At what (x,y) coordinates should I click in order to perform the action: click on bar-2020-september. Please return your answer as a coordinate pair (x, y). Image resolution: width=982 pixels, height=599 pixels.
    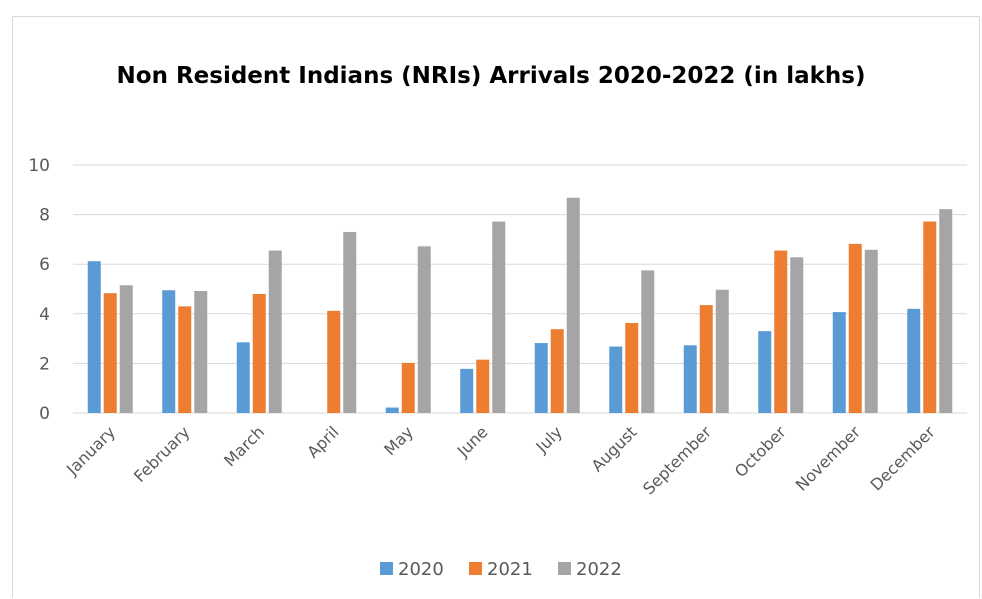
    Looking at the image, I should click on (690, 379).